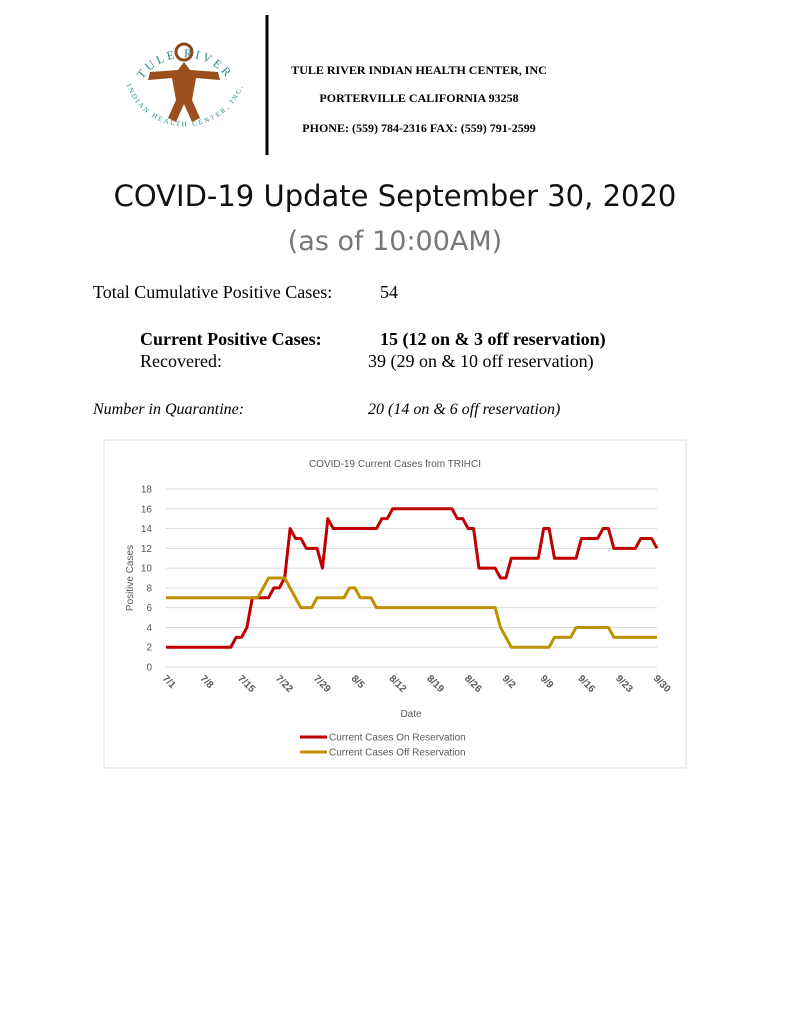 Image resolution: width=791 pixels, height=1024 pixels. What do you see at coordinates (231, 339) in the screenshot?
I see `stat-label: Current Positive Cases:` at bounding box center [231, 339].